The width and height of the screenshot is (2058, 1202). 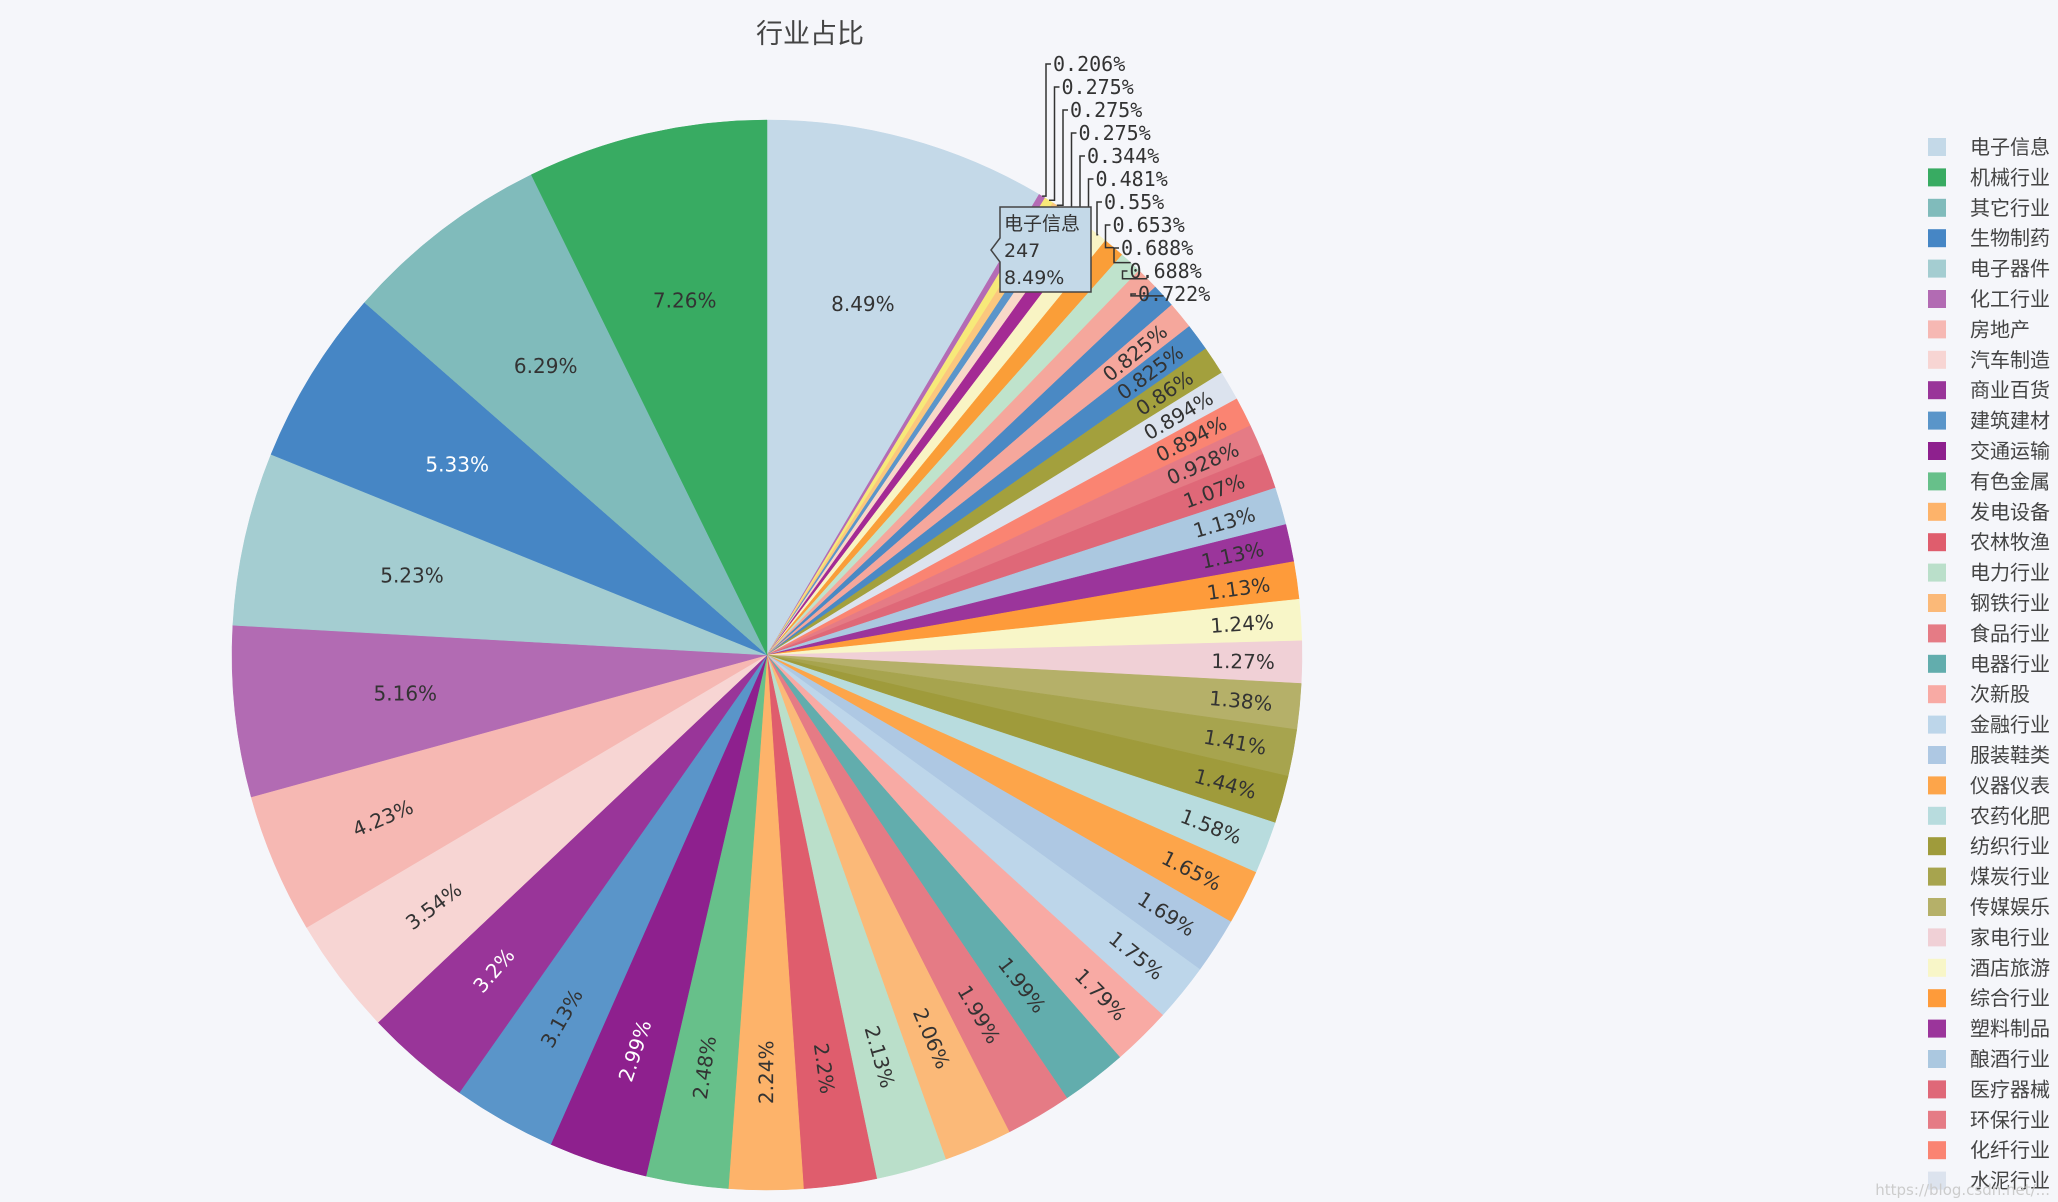 What do you see at coordinates (2010, 877) in the screenshot?
I see `legend-label: 煤炭行业` at bounding box center [2010, 877].